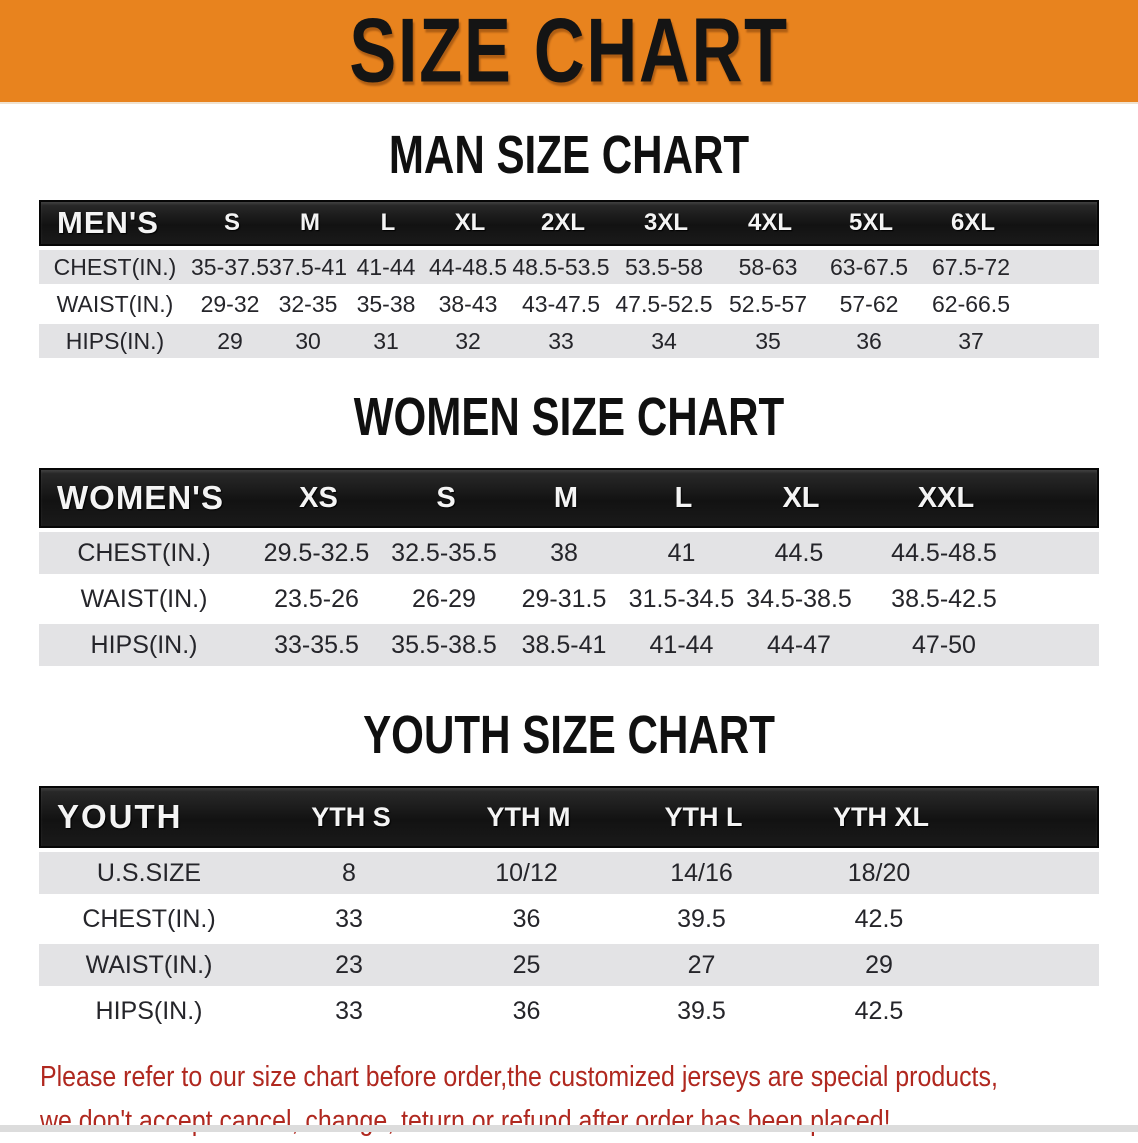 The height and width of the screenshot is (1143, 1138). I want to click on column-header: XS, so click(318, 498).